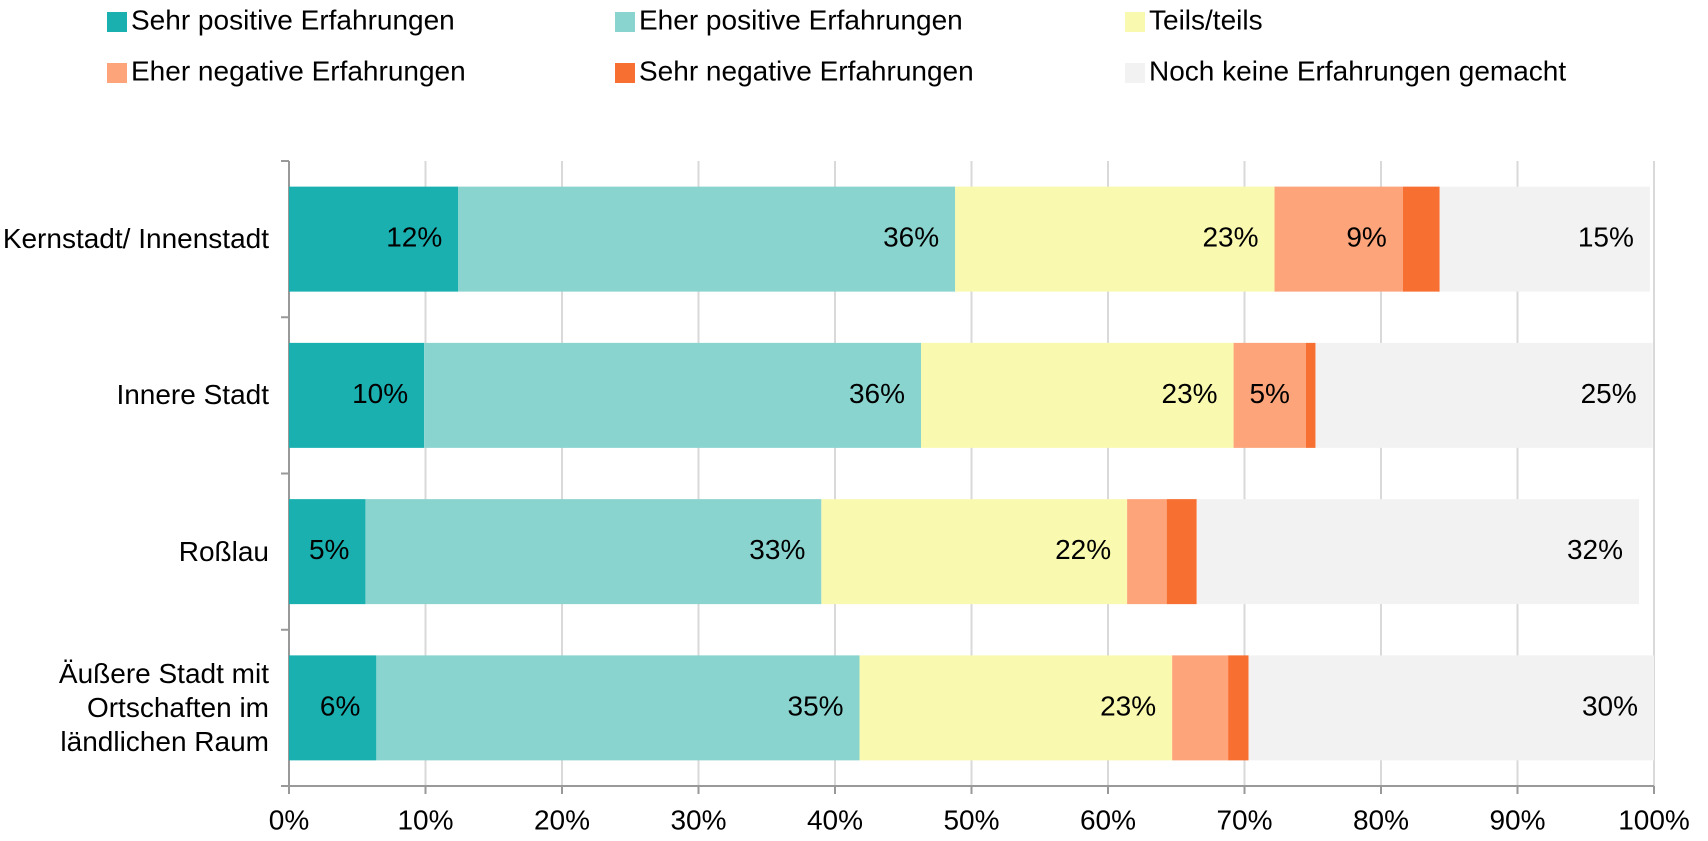  What do you see at coordinates (1244, 819) in the screenshot?
I see `x-tick-label: 70%` at bounding box center [1244, 819].